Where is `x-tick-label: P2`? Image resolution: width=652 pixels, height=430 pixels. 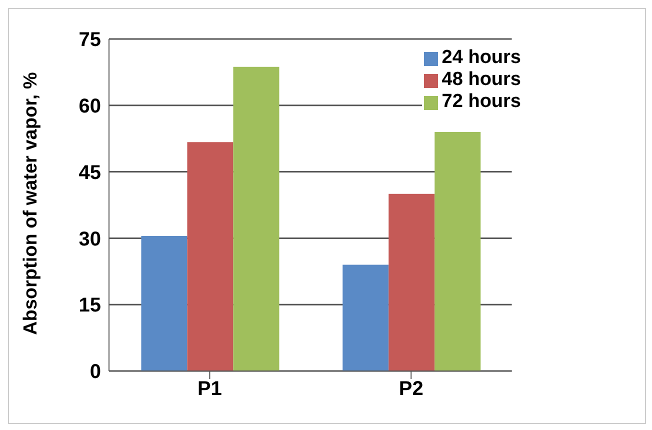
x-tick-label: P2 is located at coordinates (411, 389).